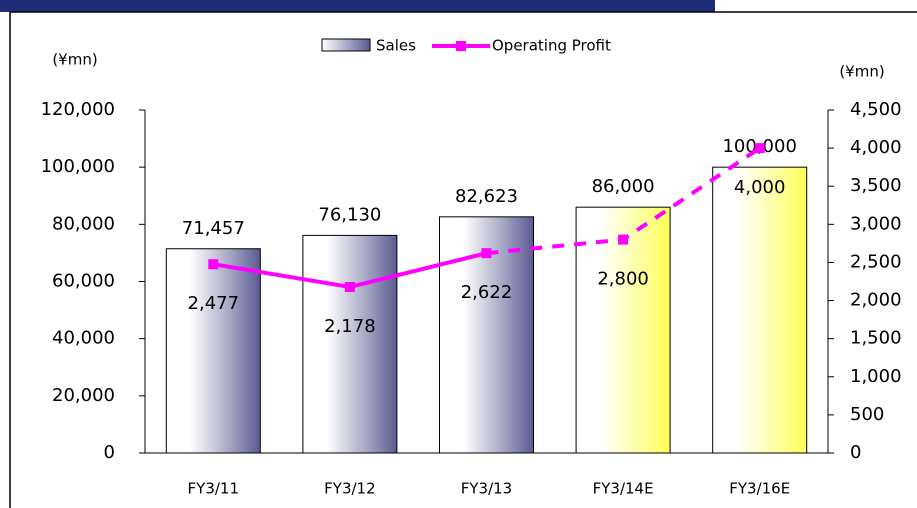 Image resolution: width=917 pixels, height=508 pixels. Describe the element at coordinates (623, 279) in the screenshot. I see `line-value-label: 2,800` at that location.